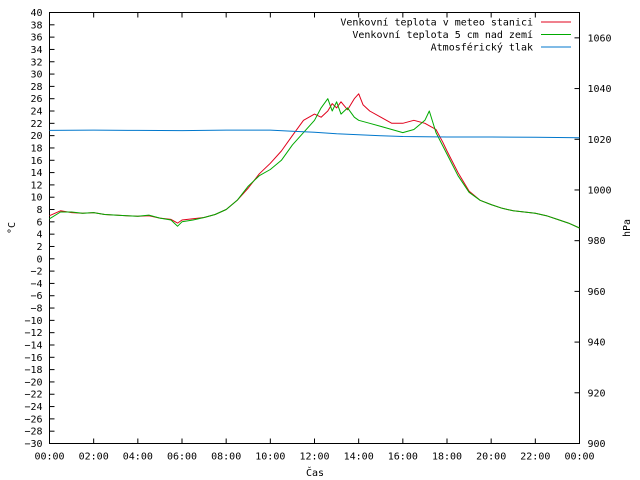 Image resolution: width=640 pixels, height=480 pixels. Describe the element at coordinates (36, 198) in the screenshot. I see `y-left-tick-label: 10` at that location.